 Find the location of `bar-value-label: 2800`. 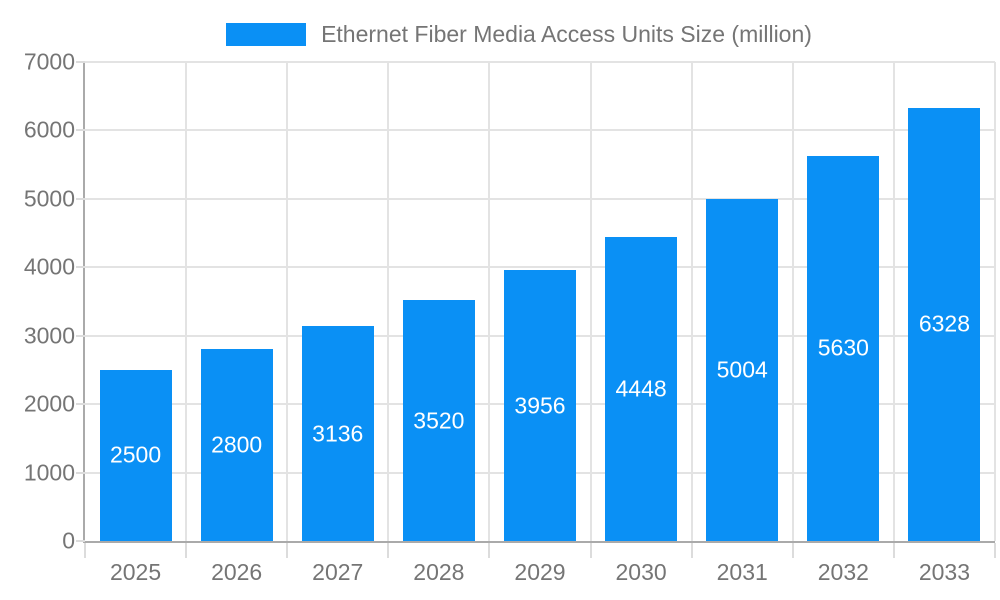

bar-value-label: 2800 is located at coordinates (237, 444).